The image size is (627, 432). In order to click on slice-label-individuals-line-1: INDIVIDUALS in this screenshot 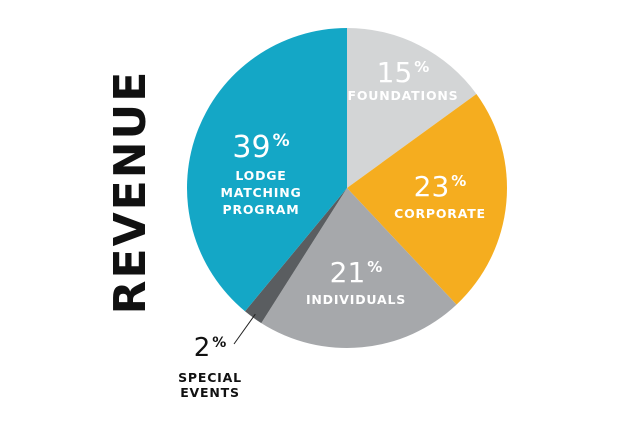, I will do `click(356, 299)`.